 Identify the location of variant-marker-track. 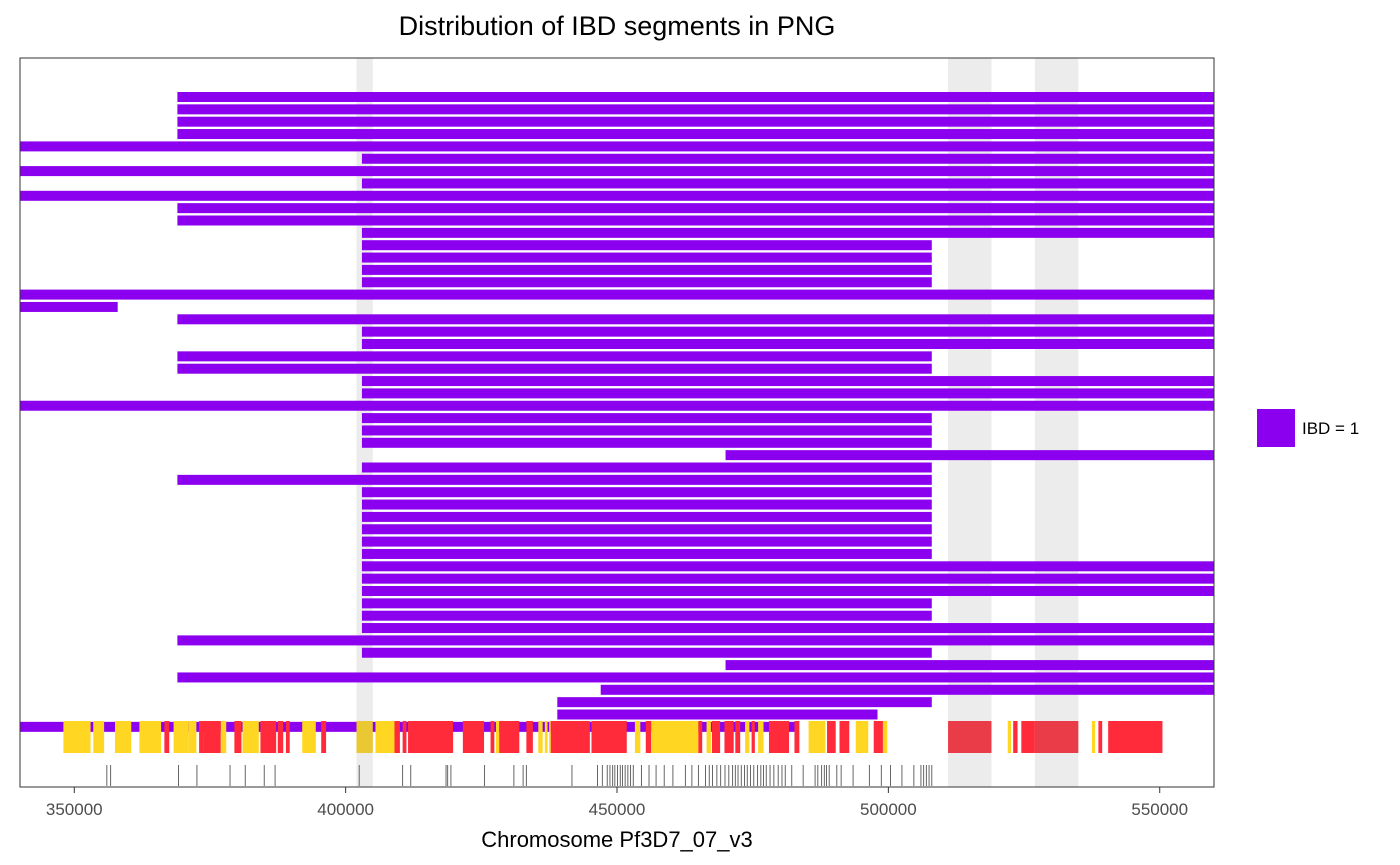
(519, 775).